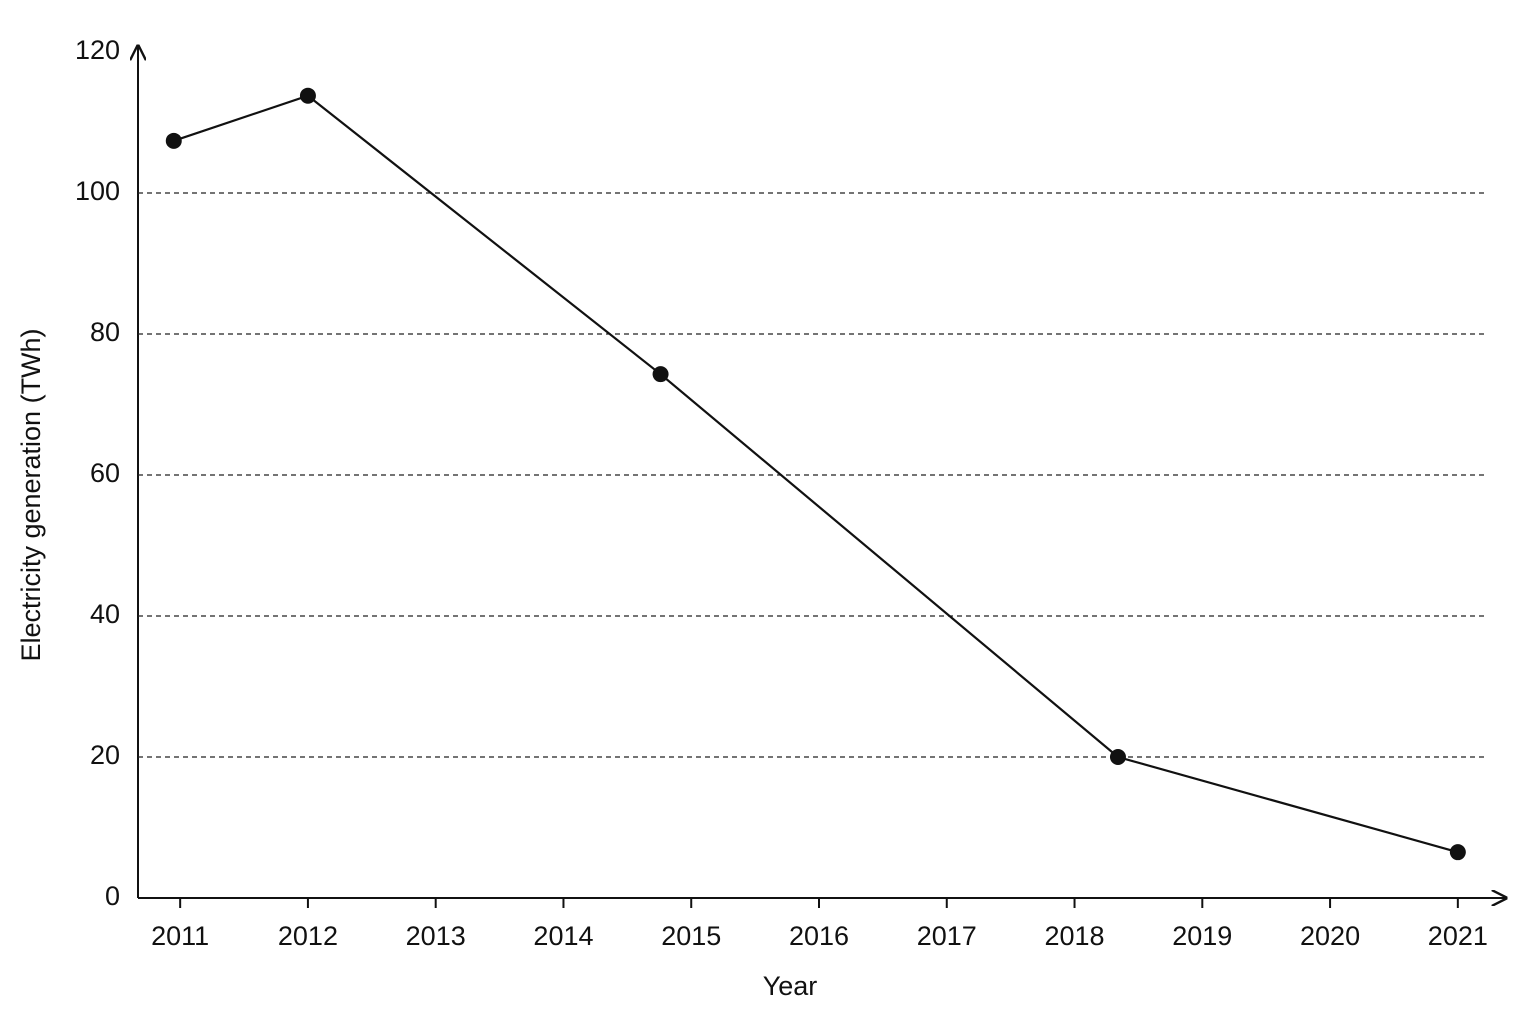 The image size is (1536, 1024). Describe the element at coordinates (790, 986) in the screenshot. I see `x-axis-label: Year` at that location.